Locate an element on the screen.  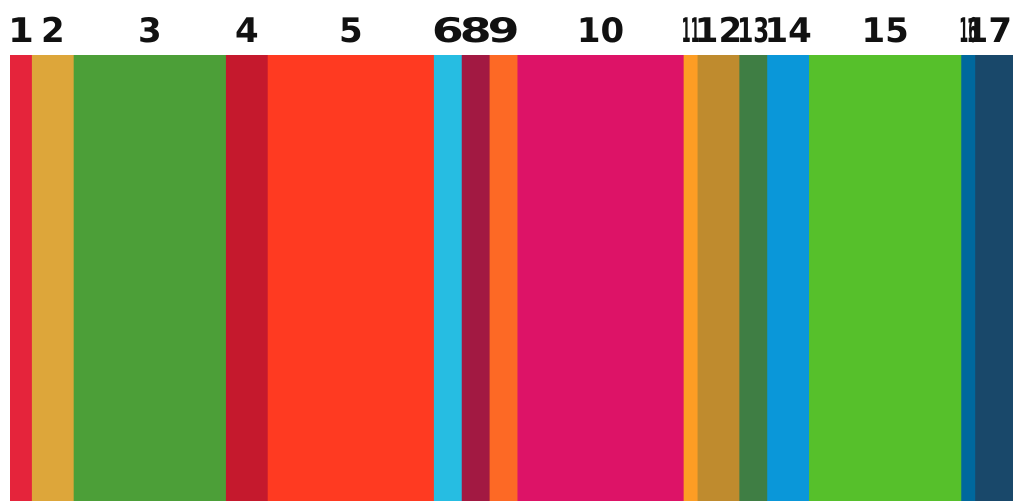
segment-label-15: 15 is located at coordinates (884, 31).